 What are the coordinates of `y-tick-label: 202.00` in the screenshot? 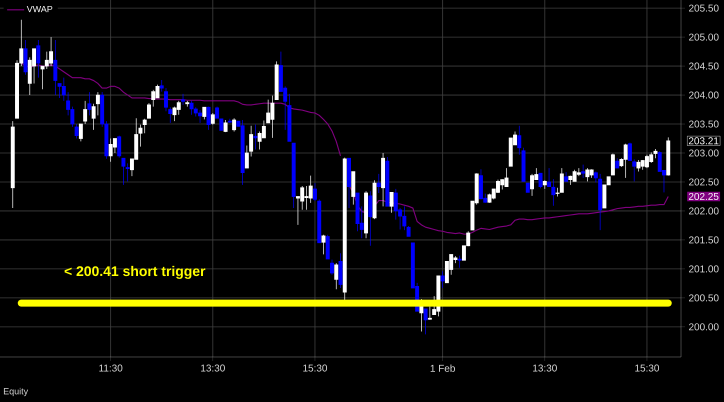 It's located at (704, 210).